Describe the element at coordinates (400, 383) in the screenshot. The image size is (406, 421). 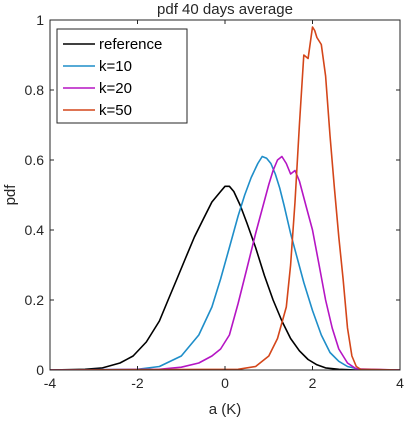
I see `x-tick-label: 4` at that location.